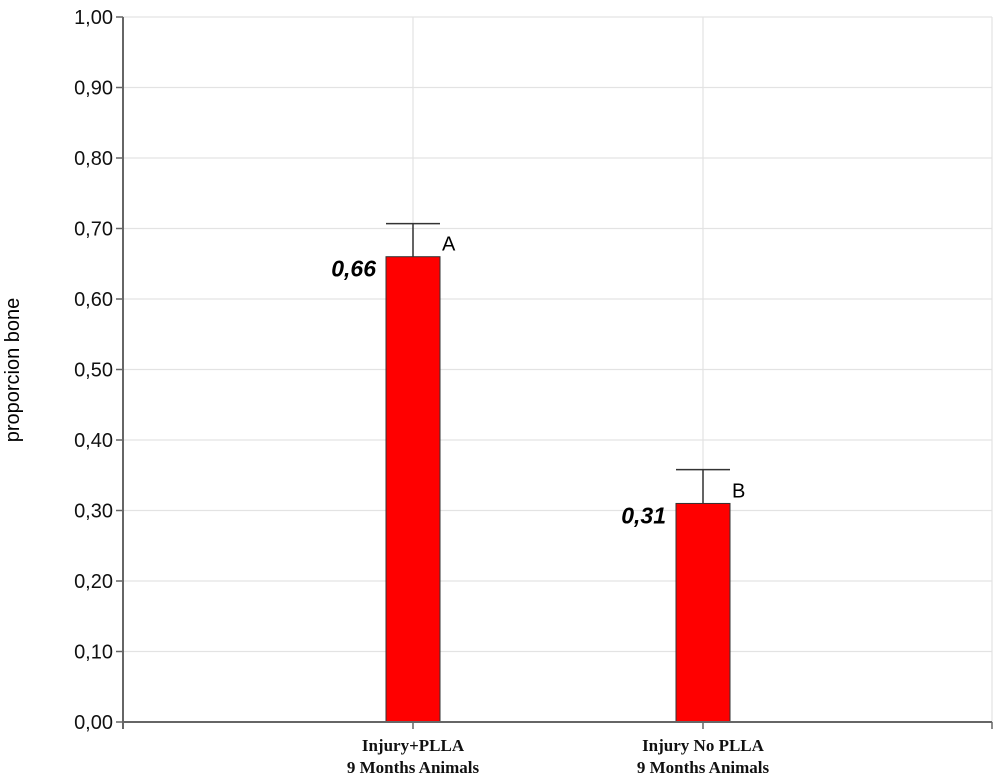  Describe the element at coordinates (93, 18) in the screenshot. I see `y-tick-label: 1,00` at that location.